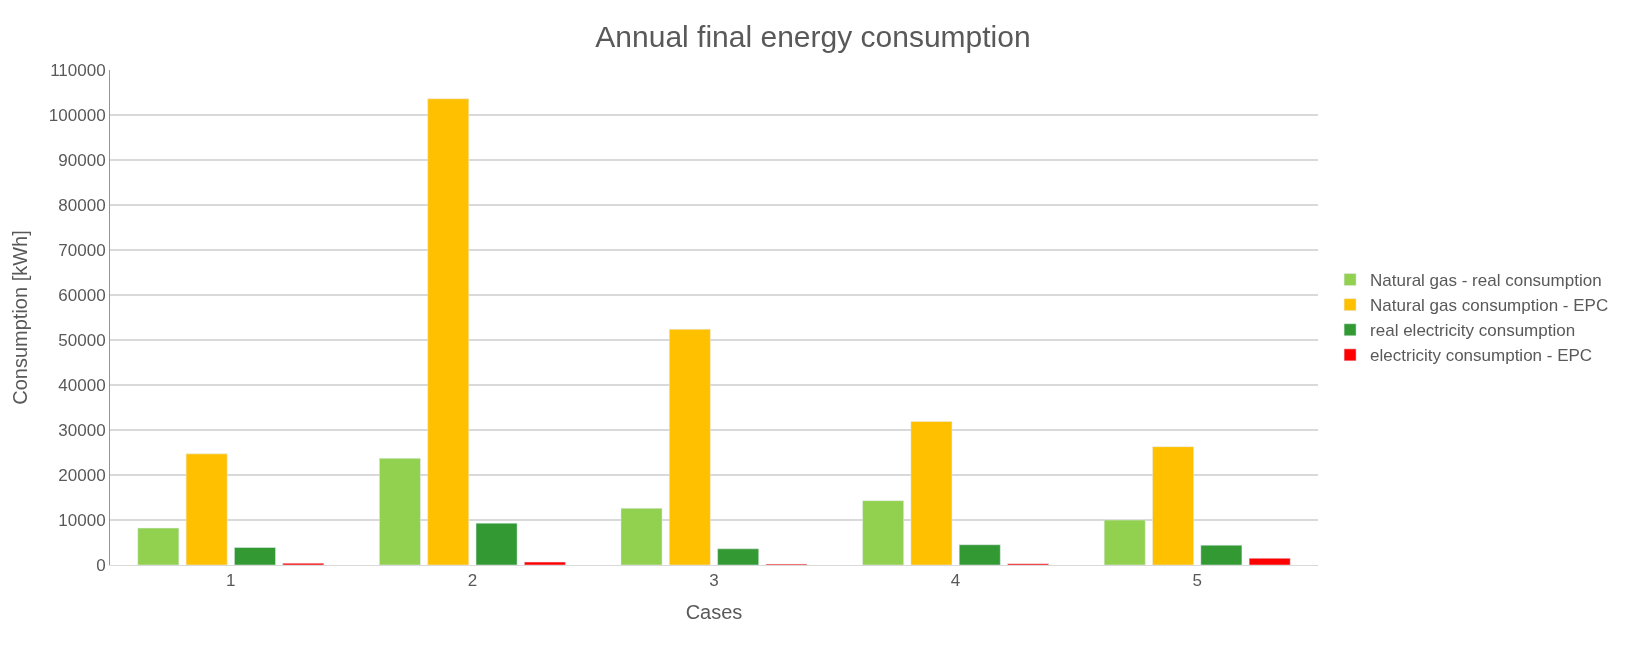 This screenshot has width=1626, height=645. I want to click on y-tick-label: 20000, so click(82, 475).